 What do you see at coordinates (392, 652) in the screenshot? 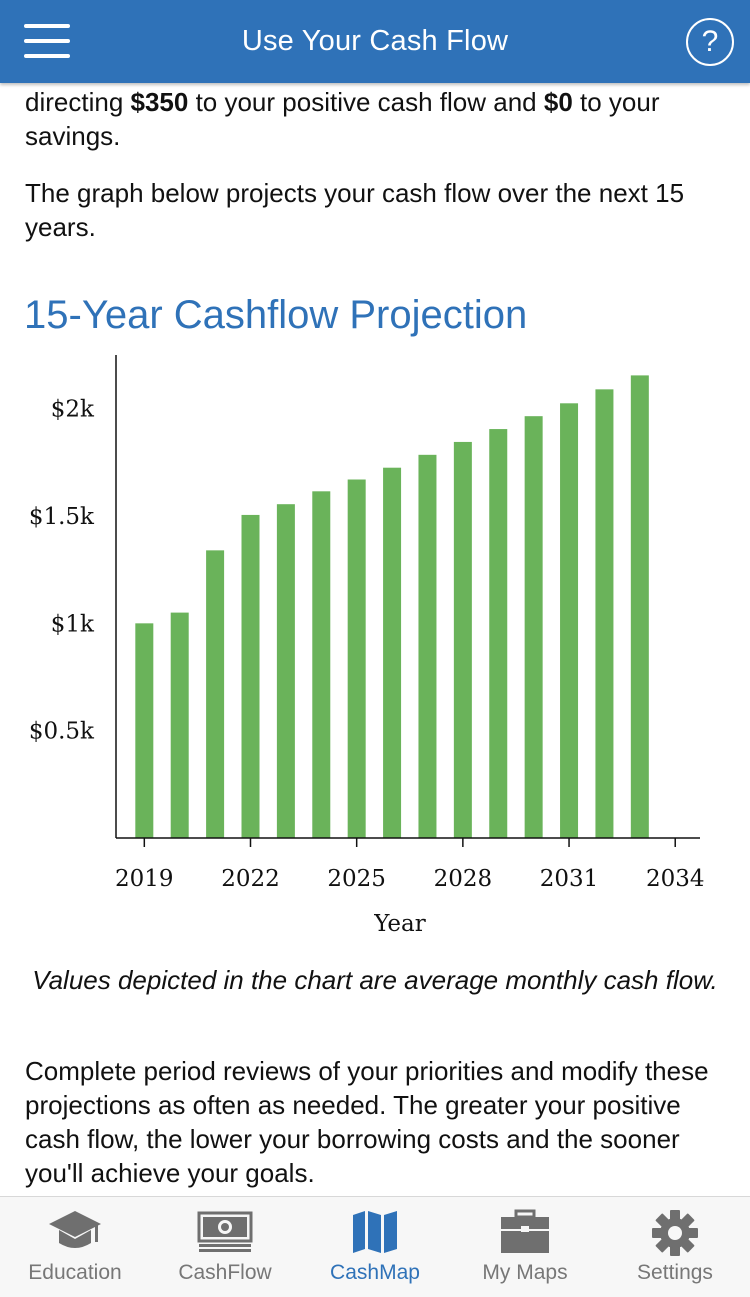
I see `bar-2026` at bounding box center [392, 652].